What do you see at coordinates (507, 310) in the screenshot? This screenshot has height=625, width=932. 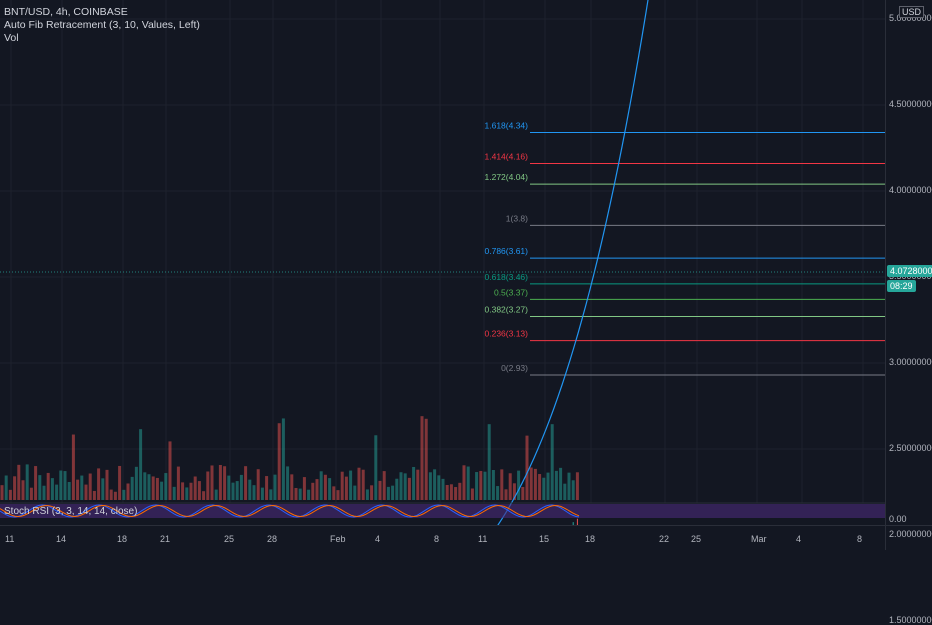 I see `fib-level-label: 0.382(3.27)` at bounding box center [507, 310].